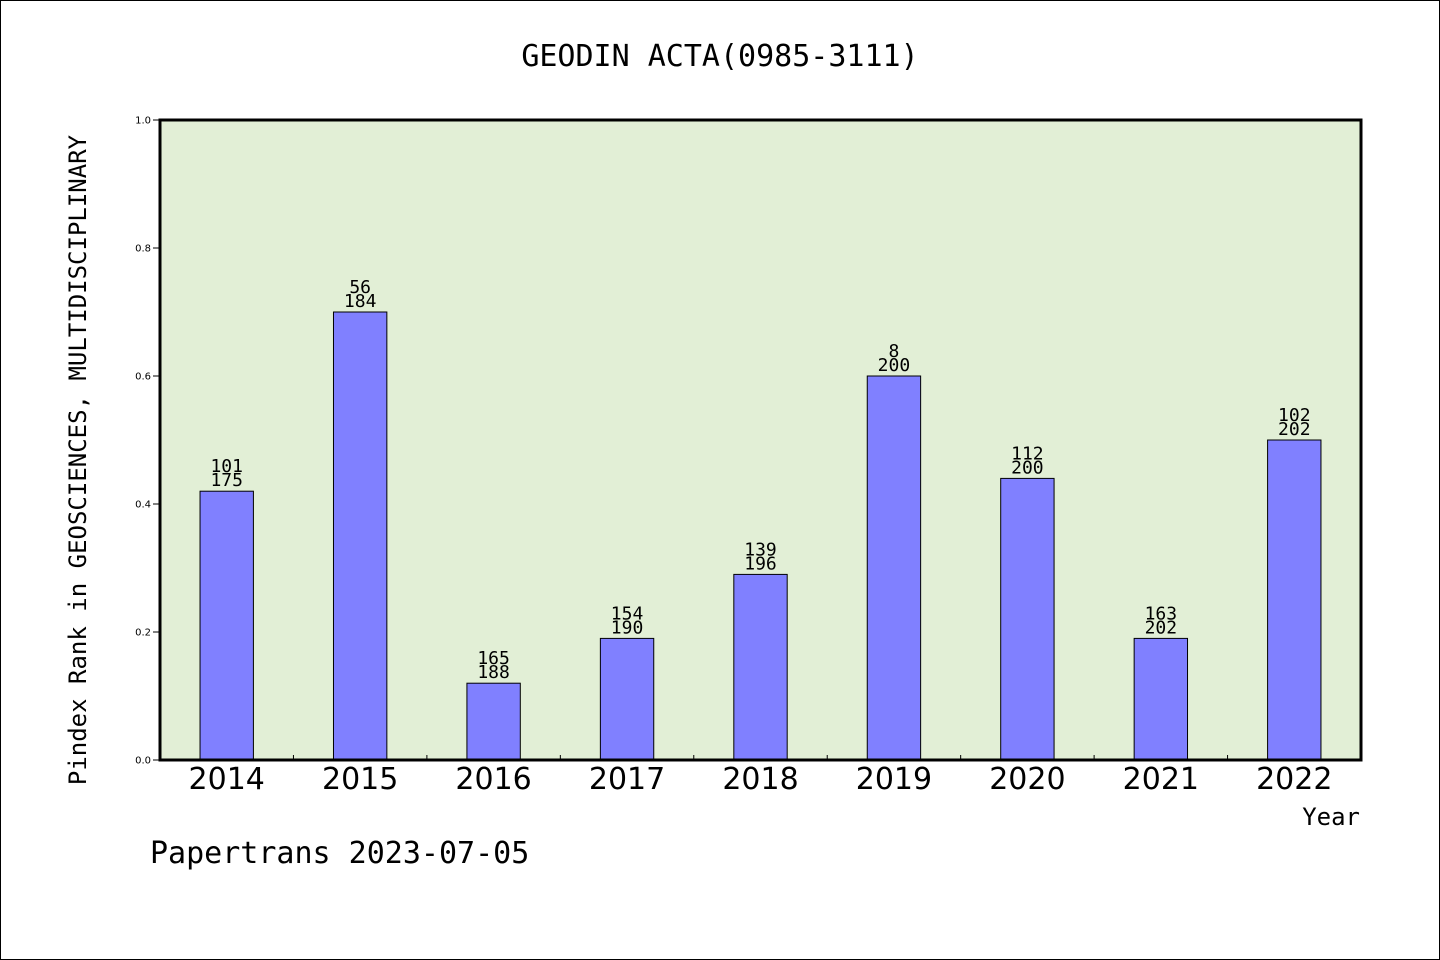 The height and width of the screenshot is (960, 1440). What do you see at coordinates (226, 480) in the screenshot?
I see `bar-total-label: 175` at bounding box center [226, 480].